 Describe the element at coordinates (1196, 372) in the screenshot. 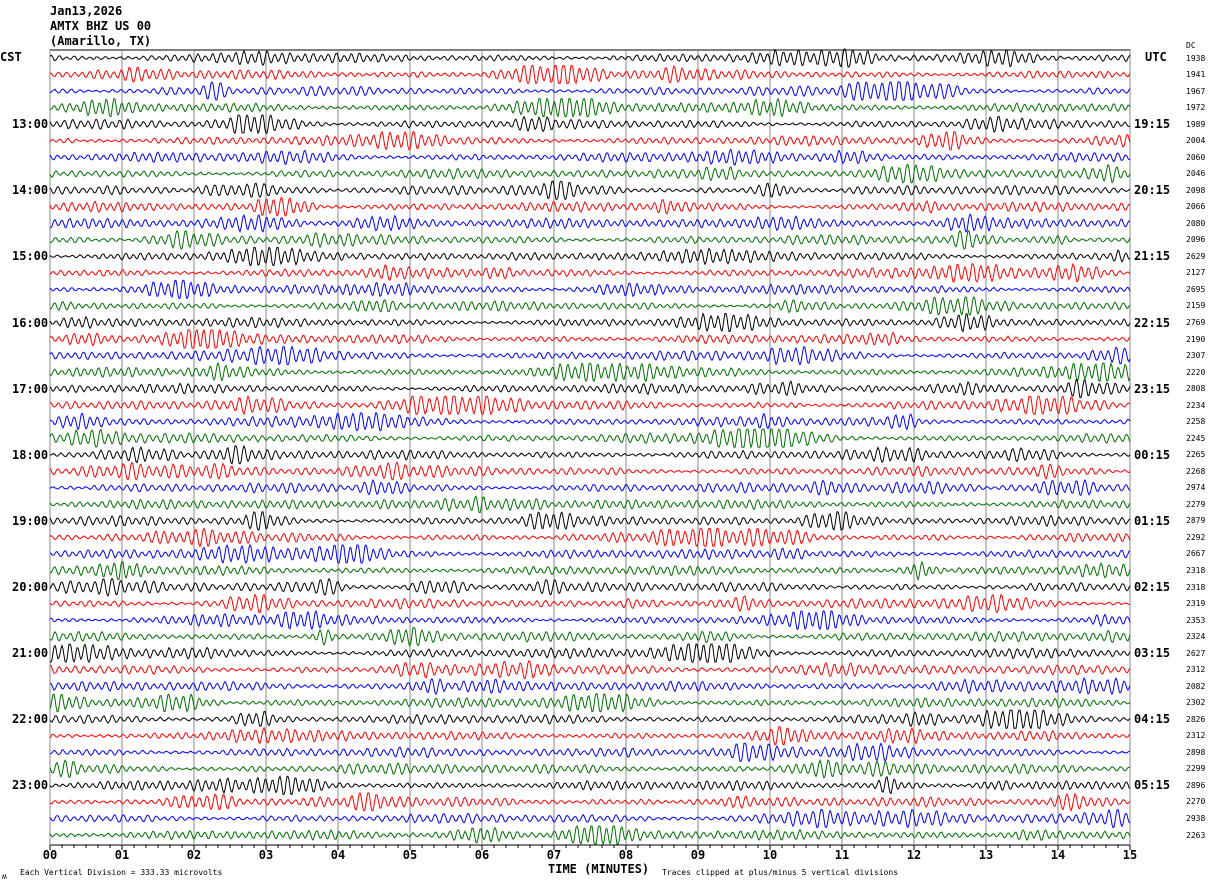

I see `dc-offset-label: 2220` at that location.